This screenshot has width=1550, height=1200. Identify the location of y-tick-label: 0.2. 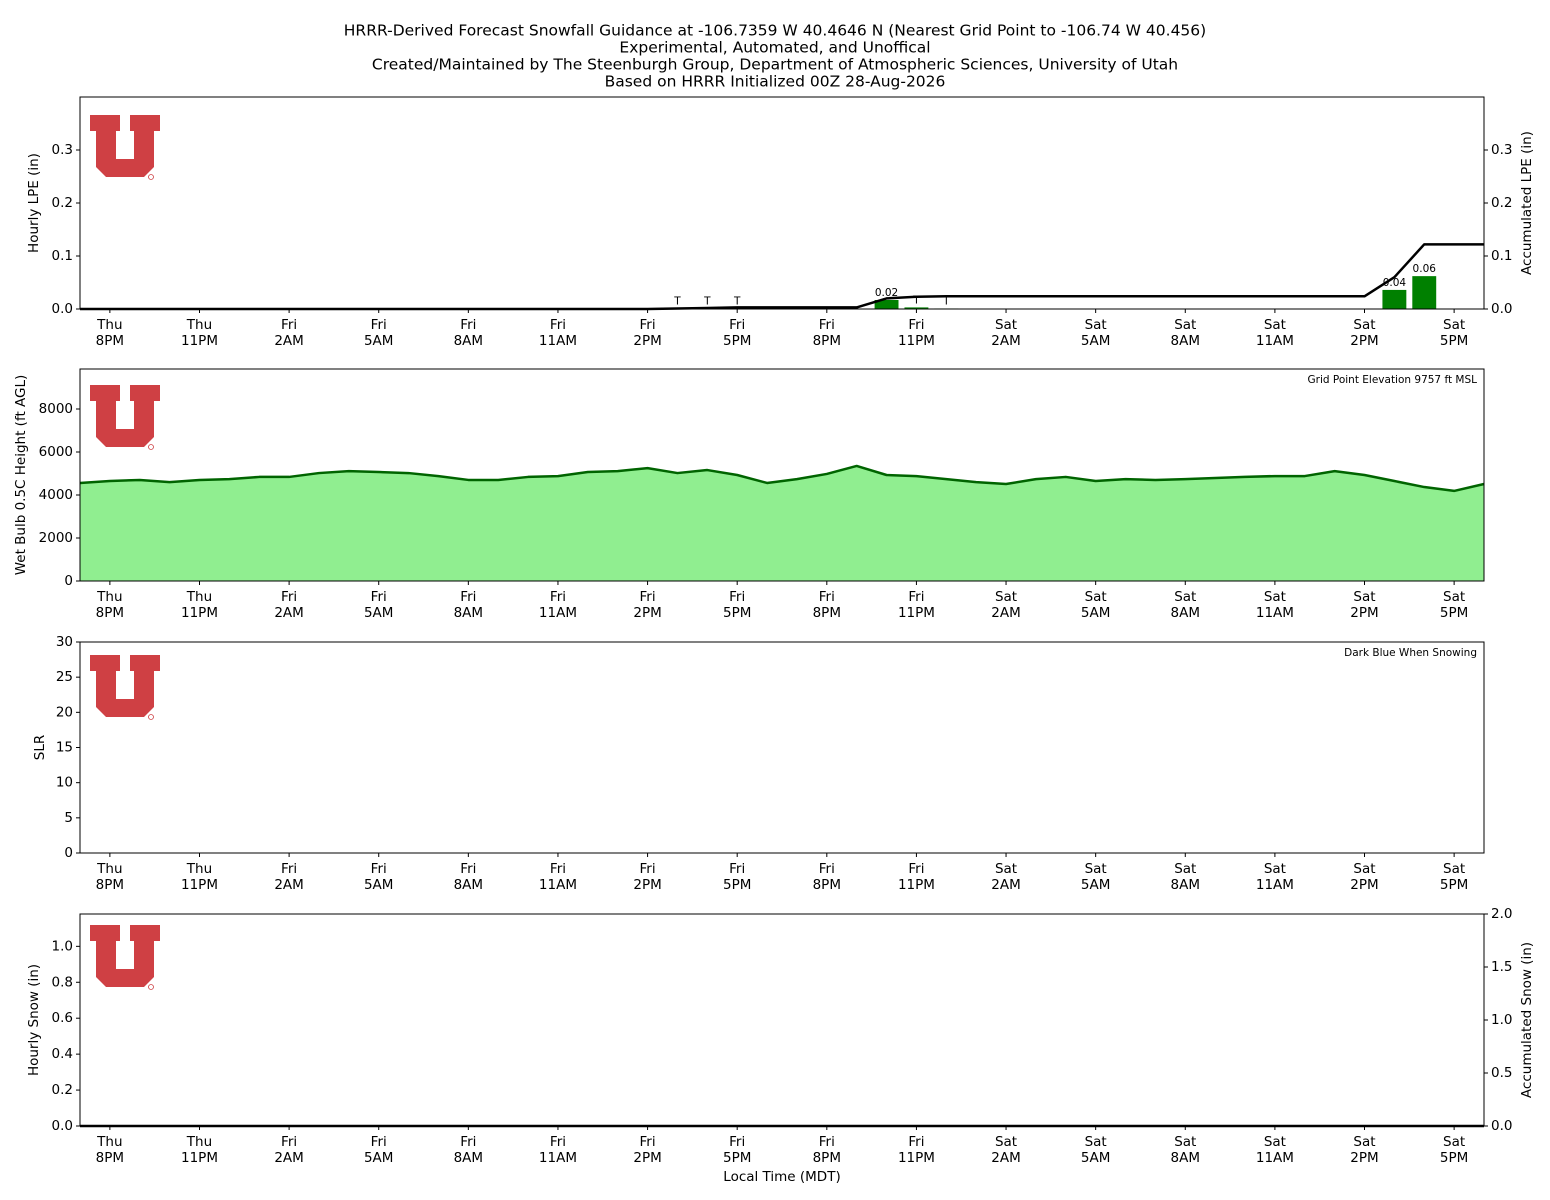
(62, 203).